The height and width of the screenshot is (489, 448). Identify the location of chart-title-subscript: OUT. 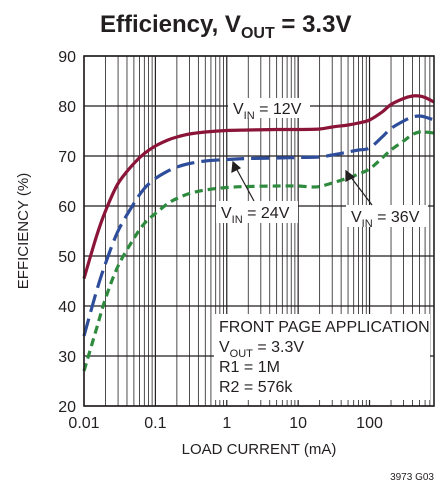
(258, 33).